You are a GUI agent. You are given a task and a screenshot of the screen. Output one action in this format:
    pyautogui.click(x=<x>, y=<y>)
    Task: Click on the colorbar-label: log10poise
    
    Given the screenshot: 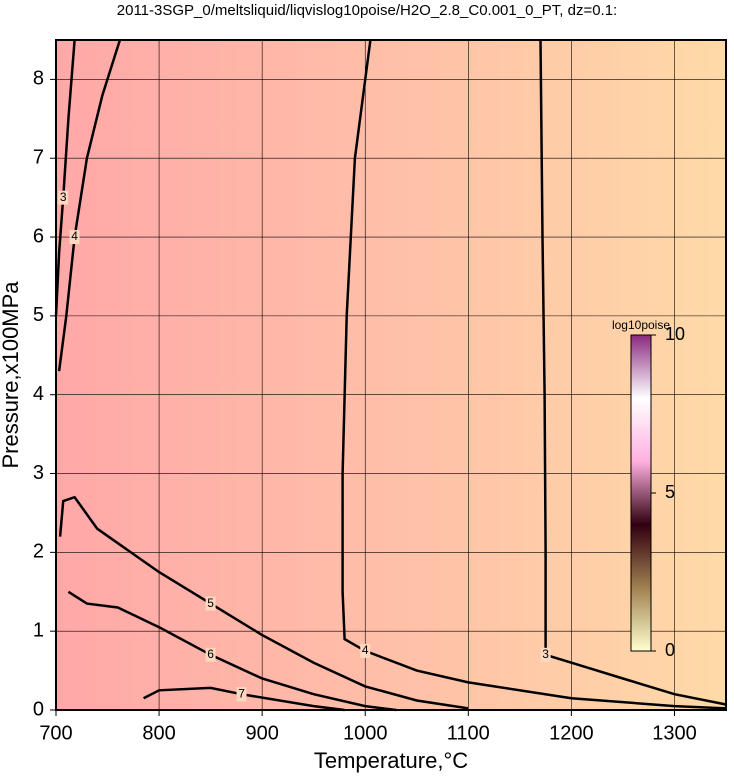 What is the action you would take?
    pyautogui.click(x=641, y=325)
    